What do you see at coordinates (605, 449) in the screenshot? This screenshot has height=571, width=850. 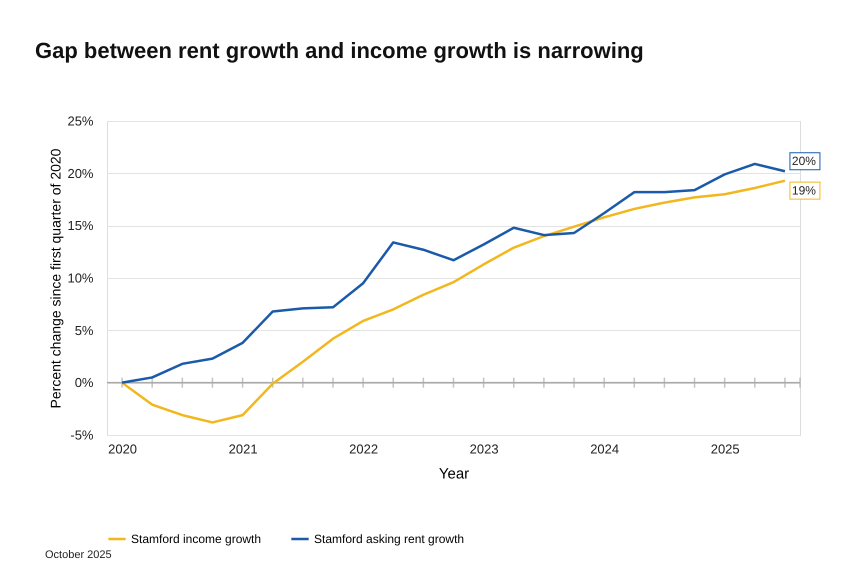 I see `x-tick-label: 2024` at bounding box center [605, 449].